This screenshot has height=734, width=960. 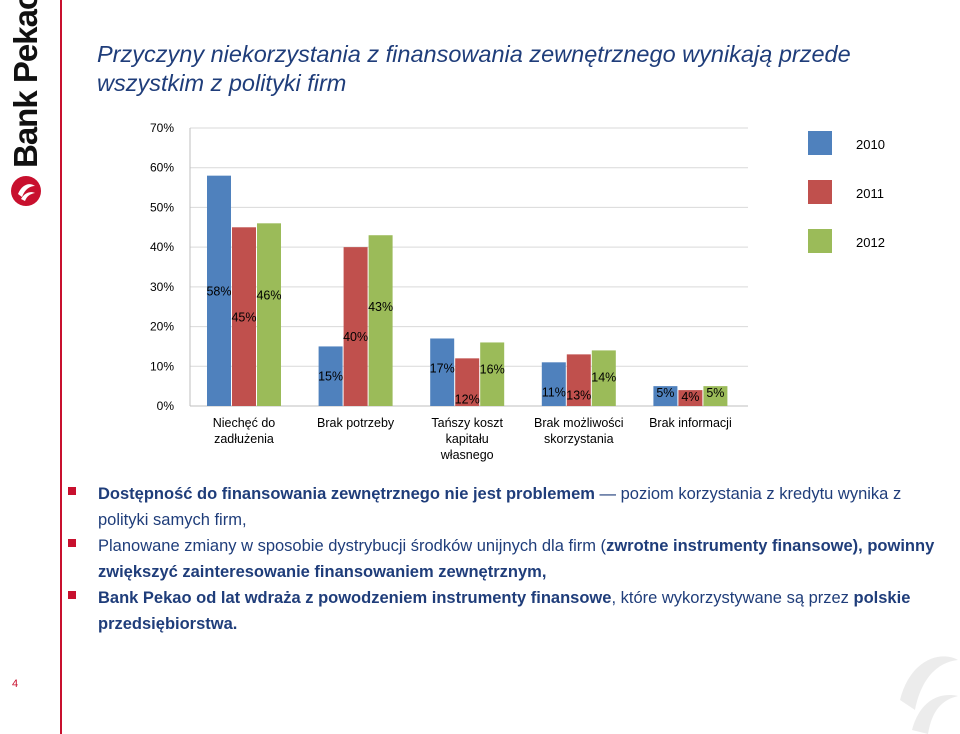 I want to click on legend-label: 2011, so click(x=870, y=193).